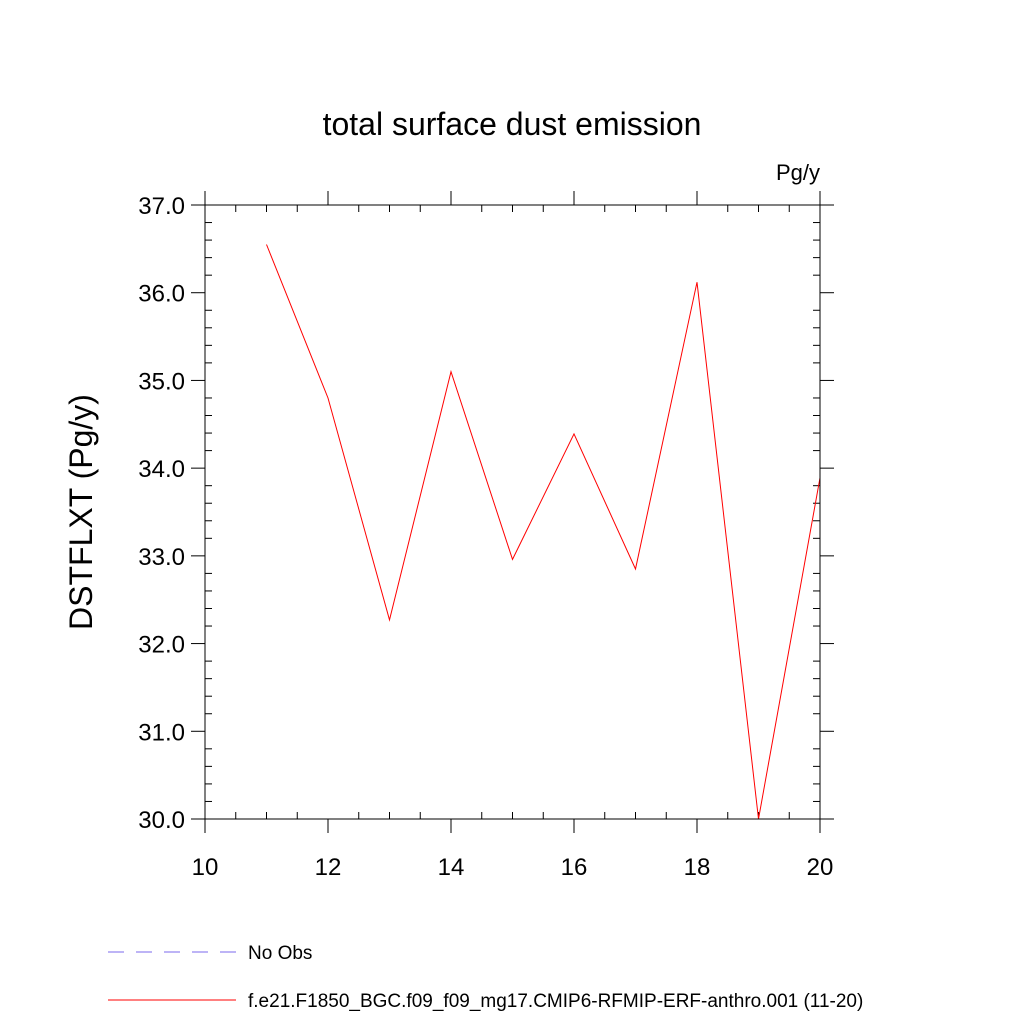 This screenshot has width=1024, height=1024. Describe the element at coordinates (451, 867) in the screenshot. I see `x-tick-label: 14` at that location.